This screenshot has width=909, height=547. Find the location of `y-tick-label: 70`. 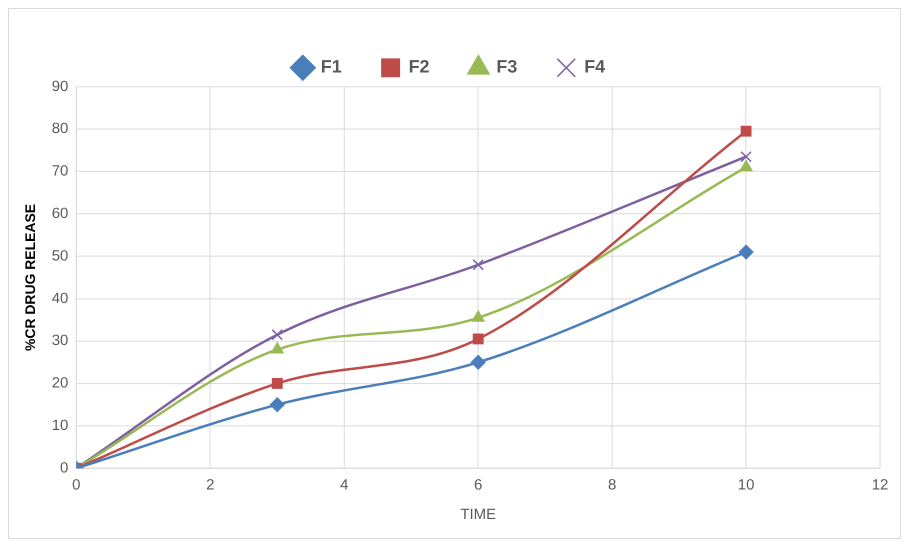

y-tick-label: 70 is located at coordinates (60, 171).